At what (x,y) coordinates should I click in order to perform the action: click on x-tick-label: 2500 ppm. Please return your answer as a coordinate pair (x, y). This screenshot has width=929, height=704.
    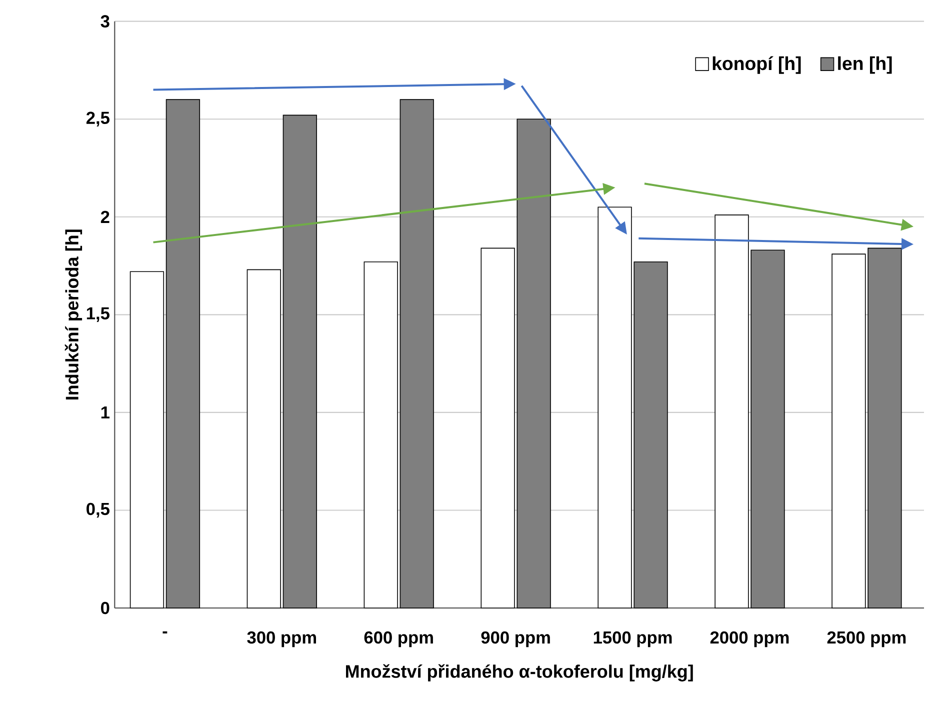
    Looking at the image, I should click on (866, 639).